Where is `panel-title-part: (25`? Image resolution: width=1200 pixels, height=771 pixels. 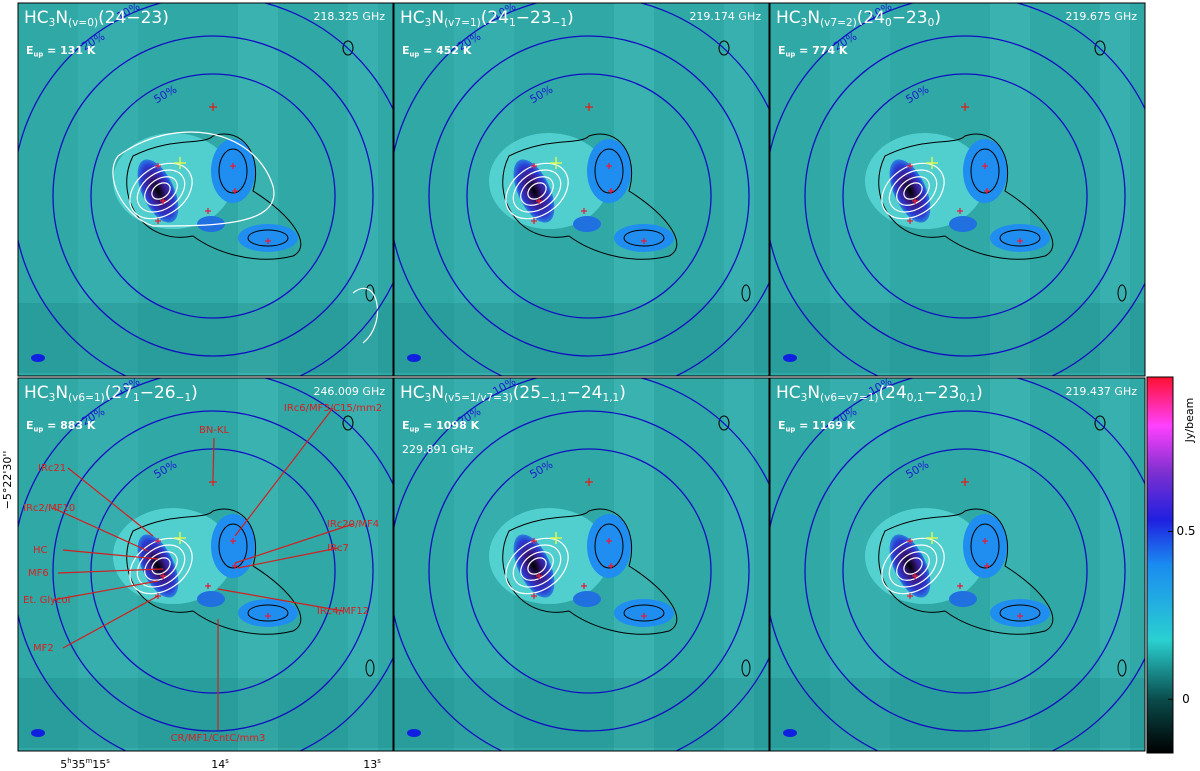 panel-title-part: (25 is located at coordinates (527, 393).